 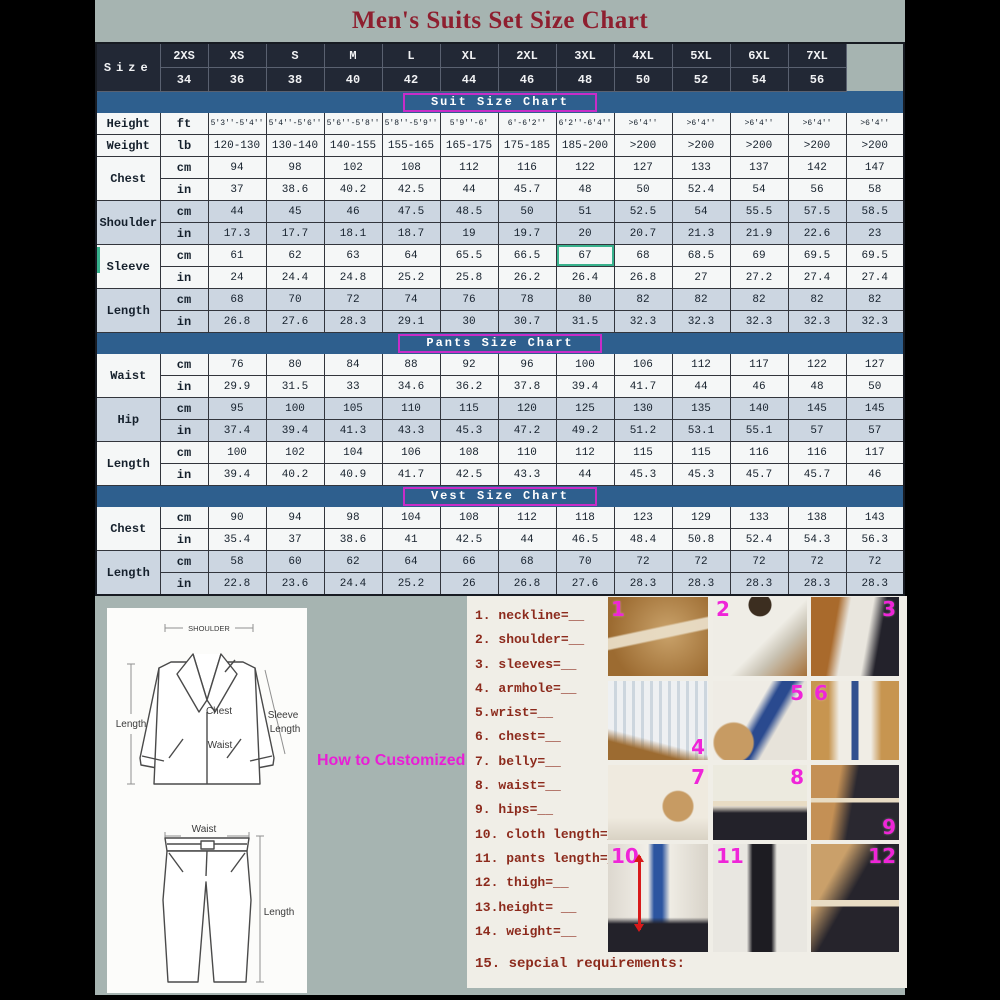 I want to click on size-value-cell: 102, so click(x=295, y=452).